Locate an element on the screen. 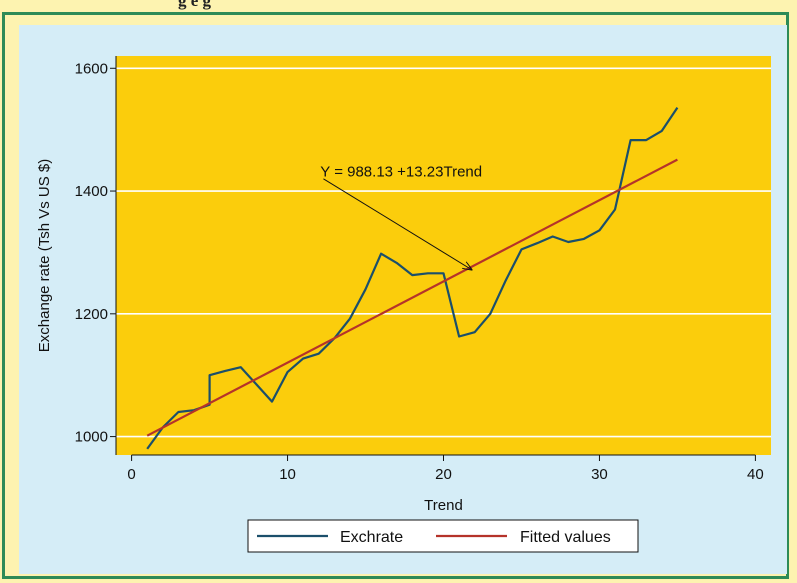 The image size is (797, 583). header-title: g e g is located at coordinates (195, 5).